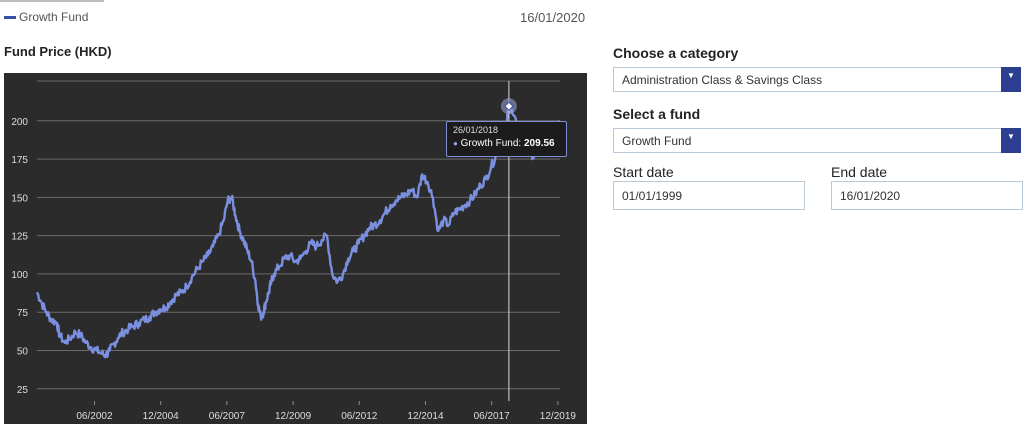 The width and height of the screenshot is (1024, 429). What do you see at coordinates (19, 275) in the screenshot?
I see `y-tick-label: 100` at bounding box center [19, 275].